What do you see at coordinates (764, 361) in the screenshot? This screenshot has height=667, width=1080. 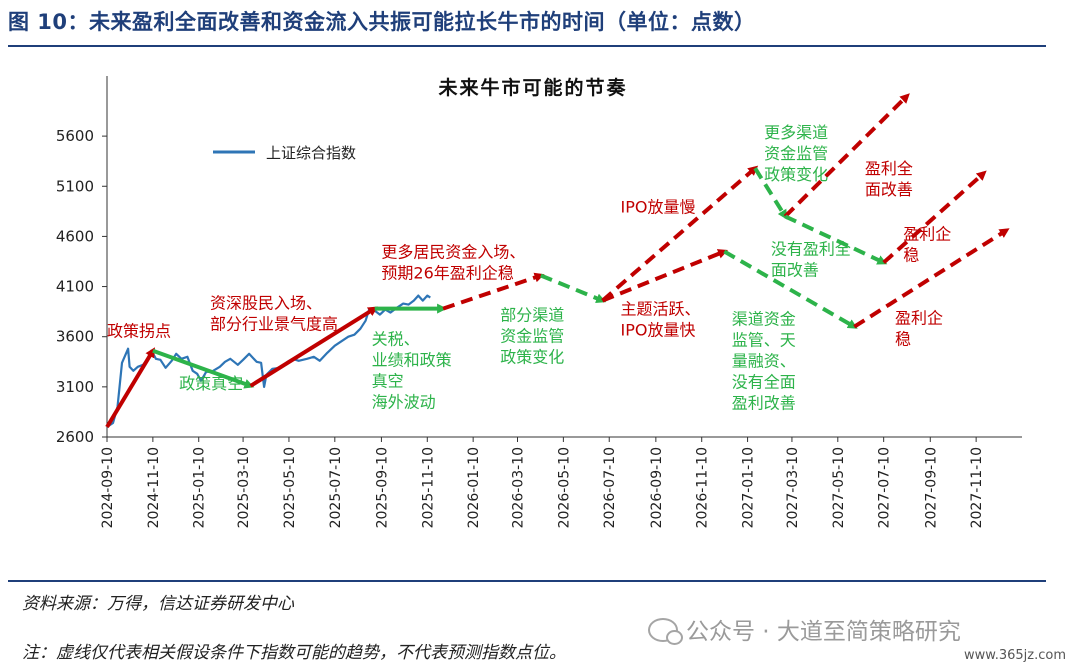 I see `annotation: 渠道资金监管、天量融资、没有全面盈利改善` at bounding box center [764, 361].